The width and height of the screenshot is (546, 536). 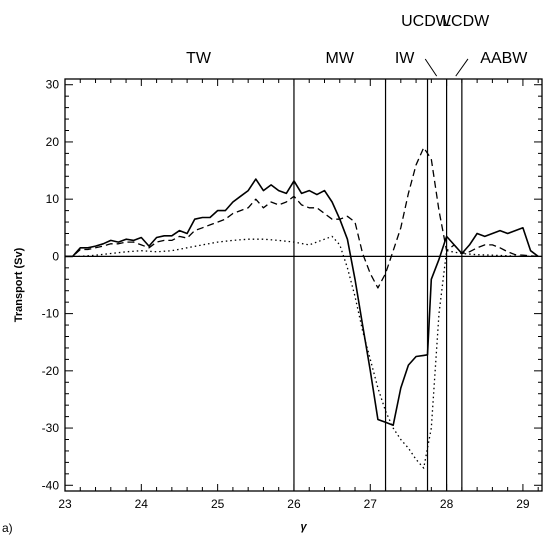 I want to click on water-mass-label: LCDW, so click(x=466, y=21).